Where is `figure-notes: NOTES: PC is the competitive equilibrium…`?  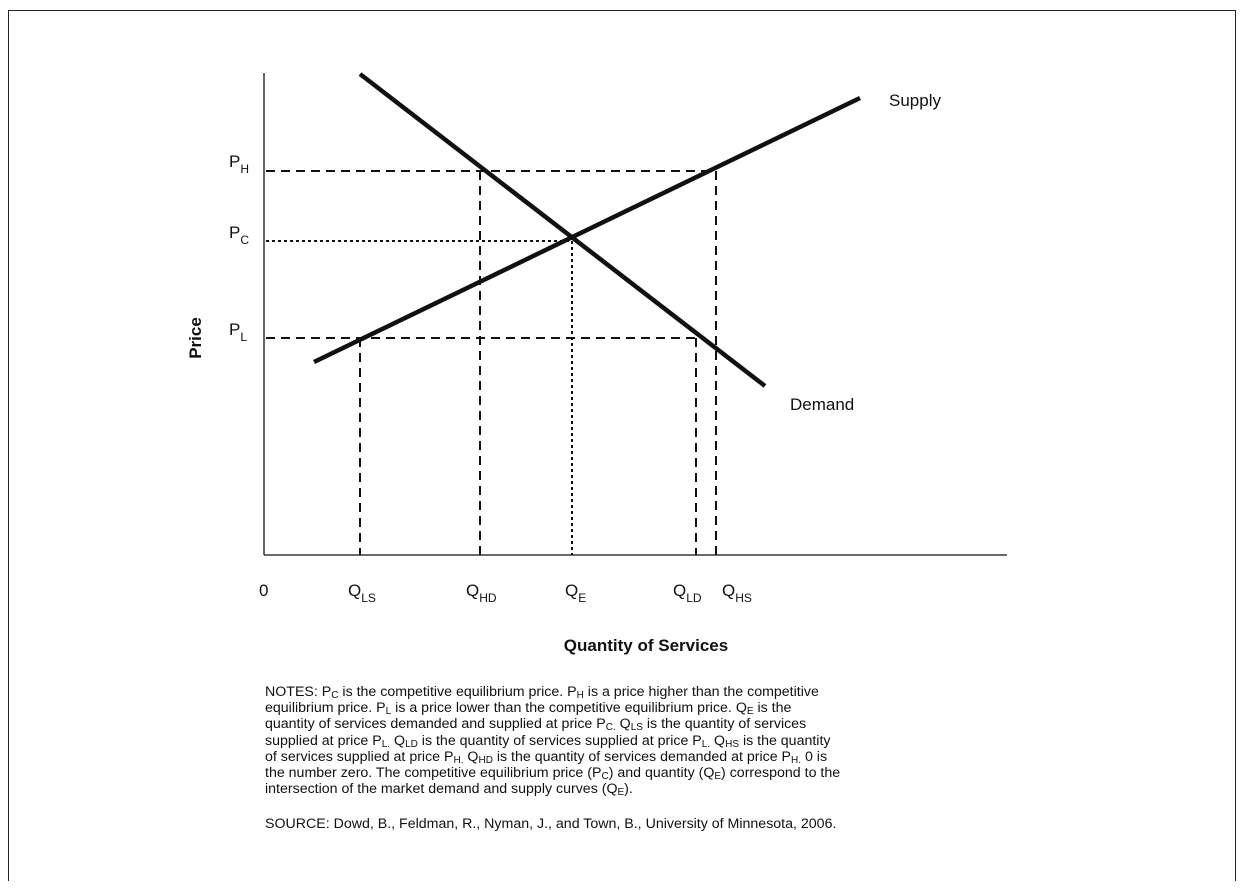
figure-notes: NOTES: PC is the competitive equilibrium… is located at coordinates (553, 741).